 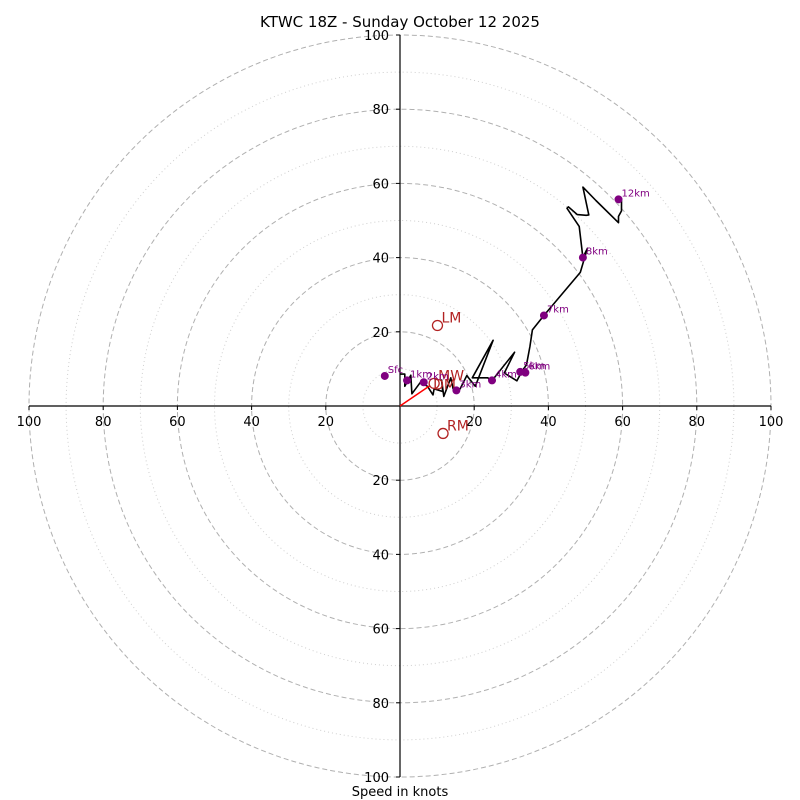 I want to click on km-point-2km, so click(x=423, y=382).